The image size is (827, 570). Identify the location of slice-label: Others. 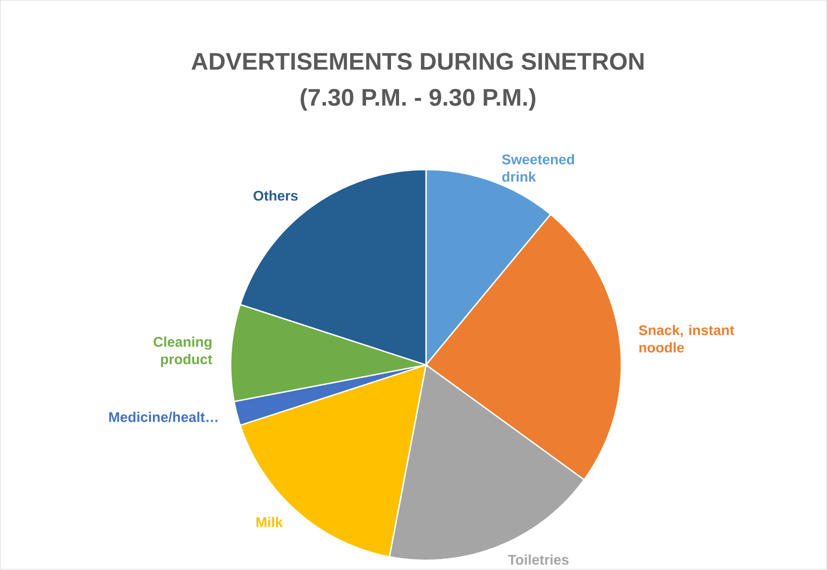
(276, 195).